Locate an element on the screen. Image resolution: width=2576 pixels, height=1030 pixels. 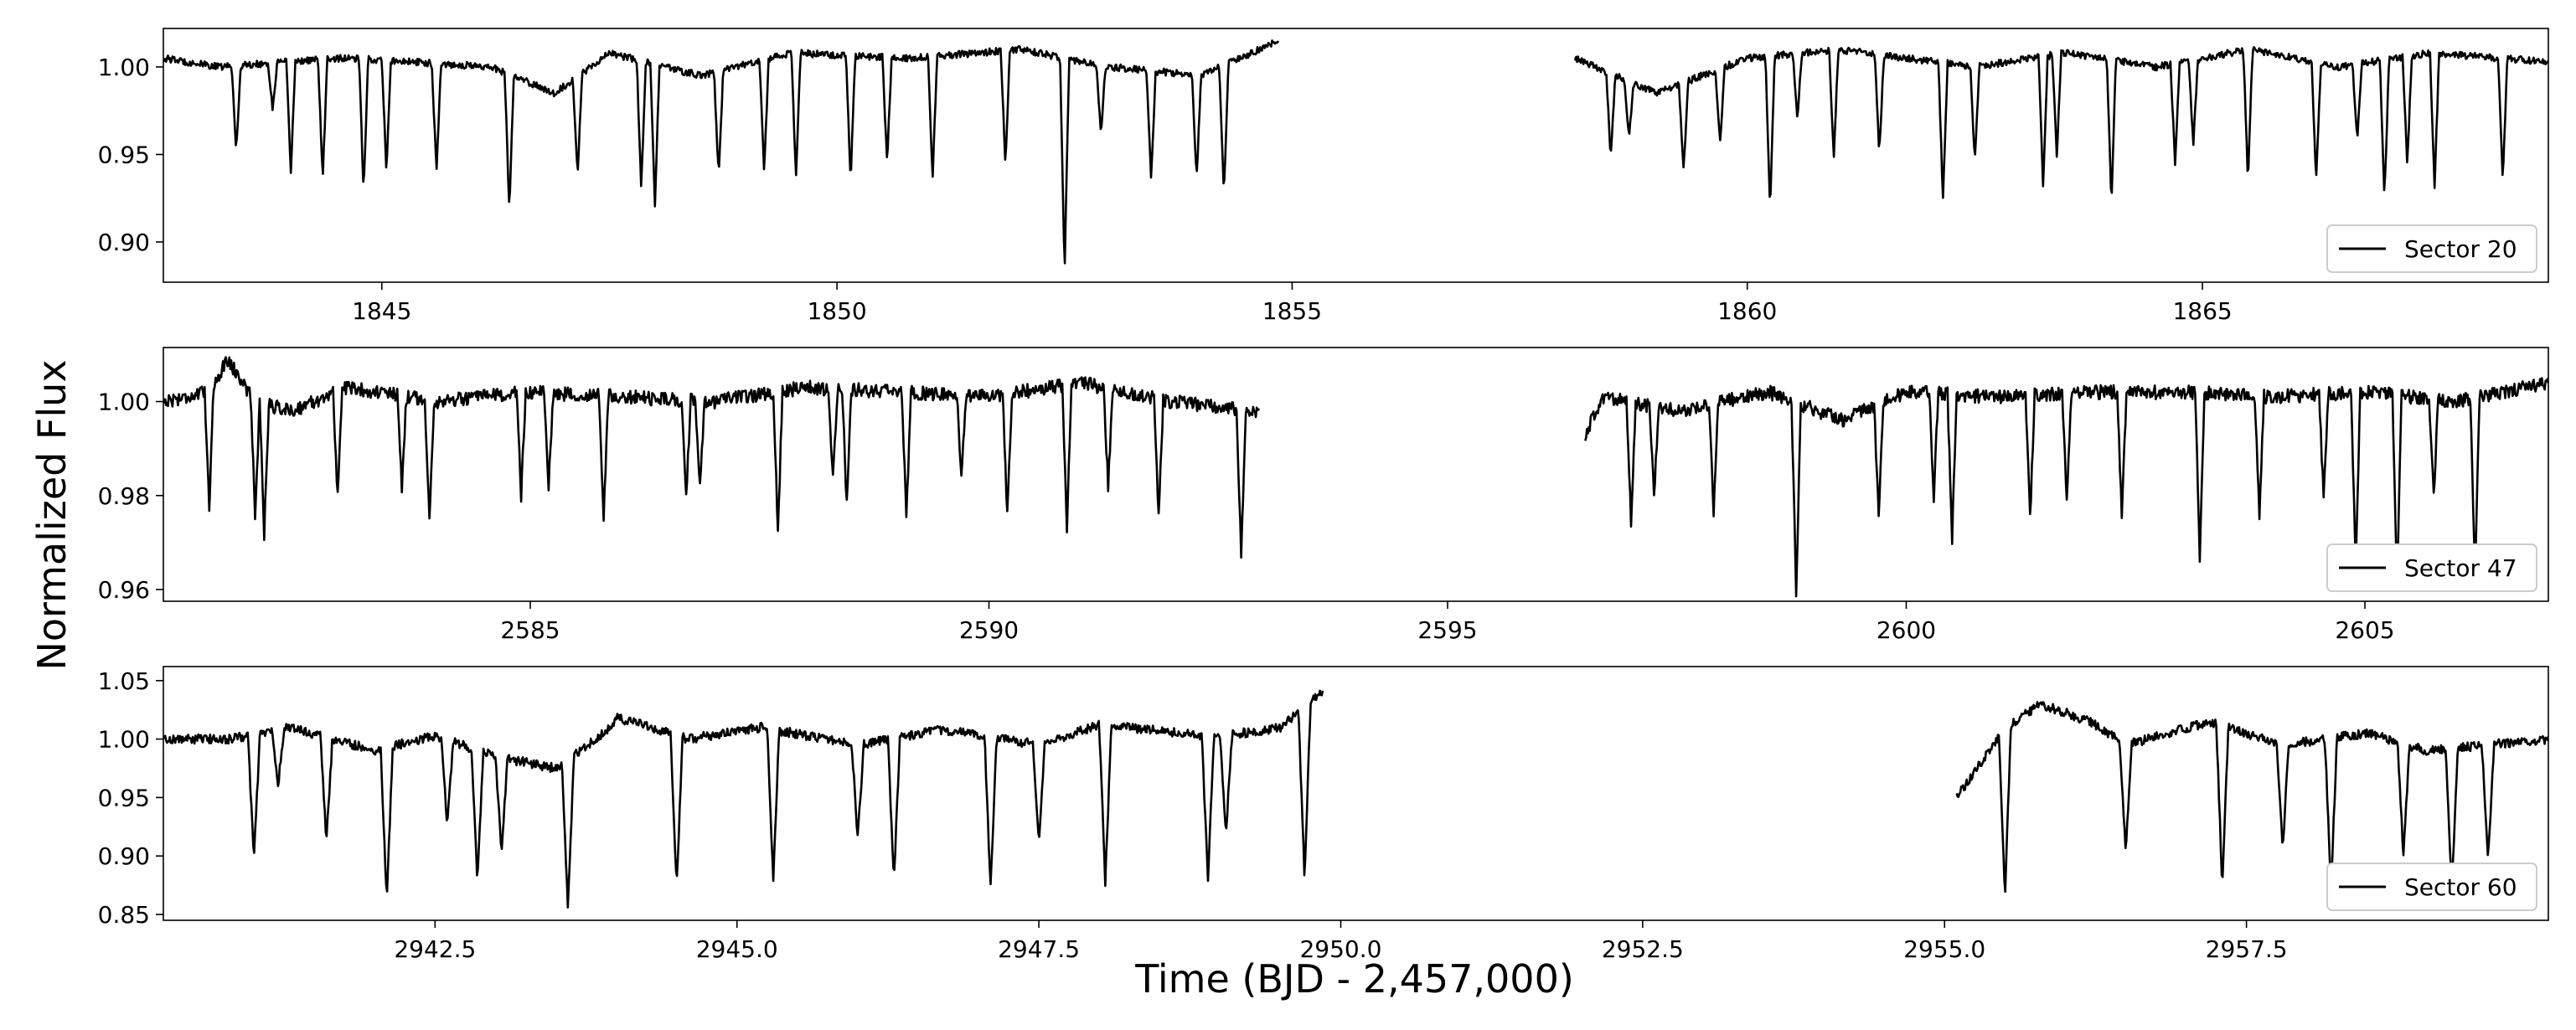
y-tick-label: 0.96 is located at coordinates (124, 590).